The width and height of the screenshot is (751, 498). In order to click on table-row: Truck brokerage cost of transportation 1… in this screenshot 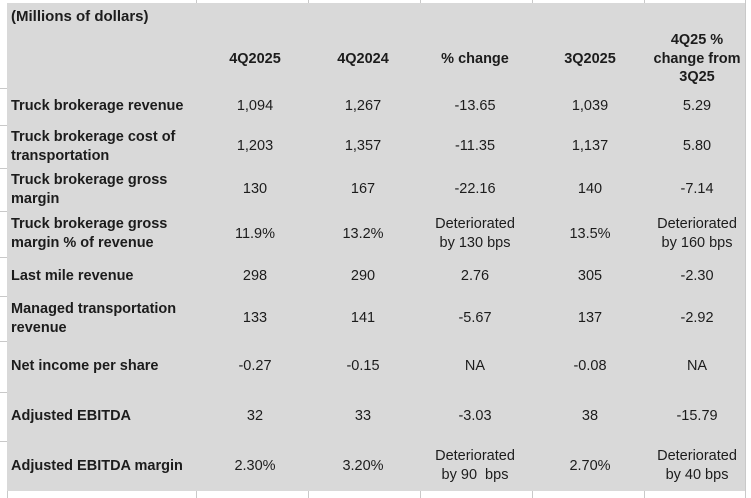, I will do `click(376, 146)`.